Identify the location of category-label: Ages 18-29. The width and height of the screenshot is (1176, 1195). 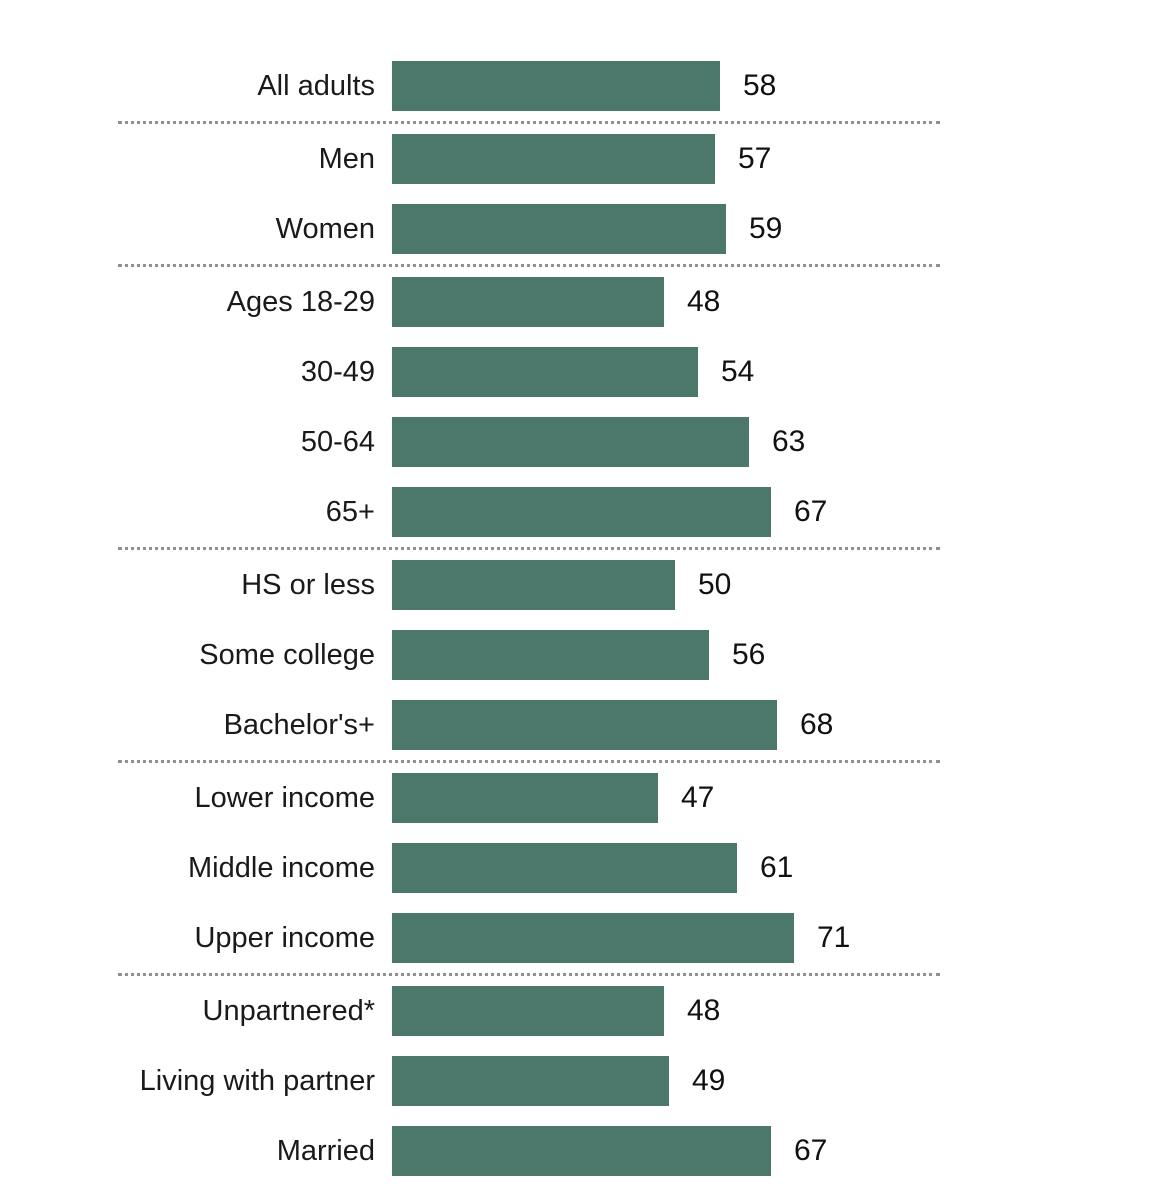
(300, 301).